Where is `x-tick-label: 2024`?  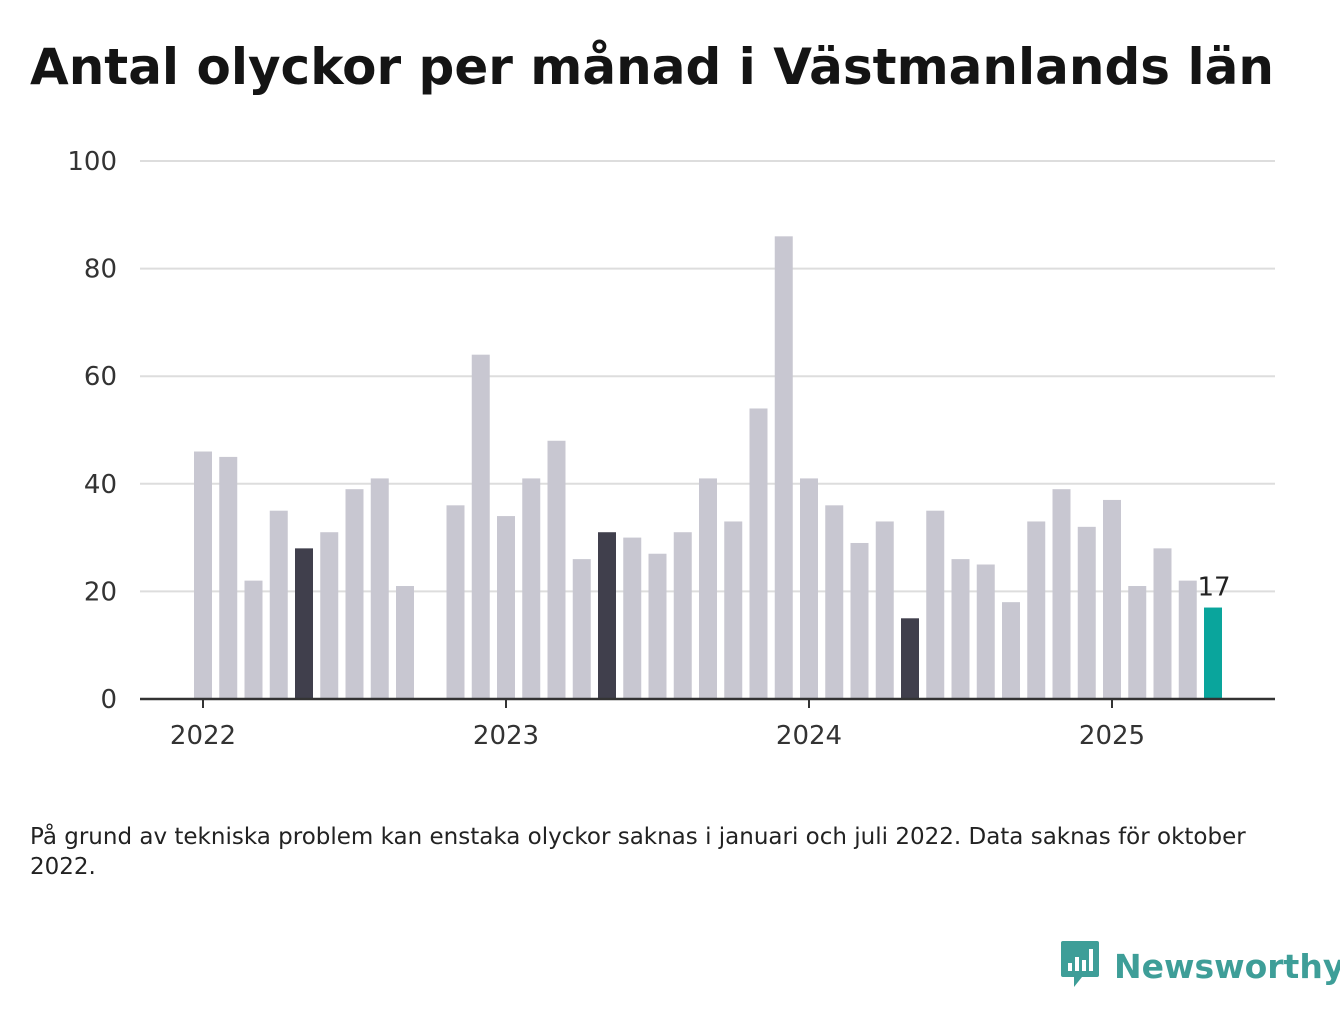
x-tick-label: 2024 is located at coordinates (809, 736).